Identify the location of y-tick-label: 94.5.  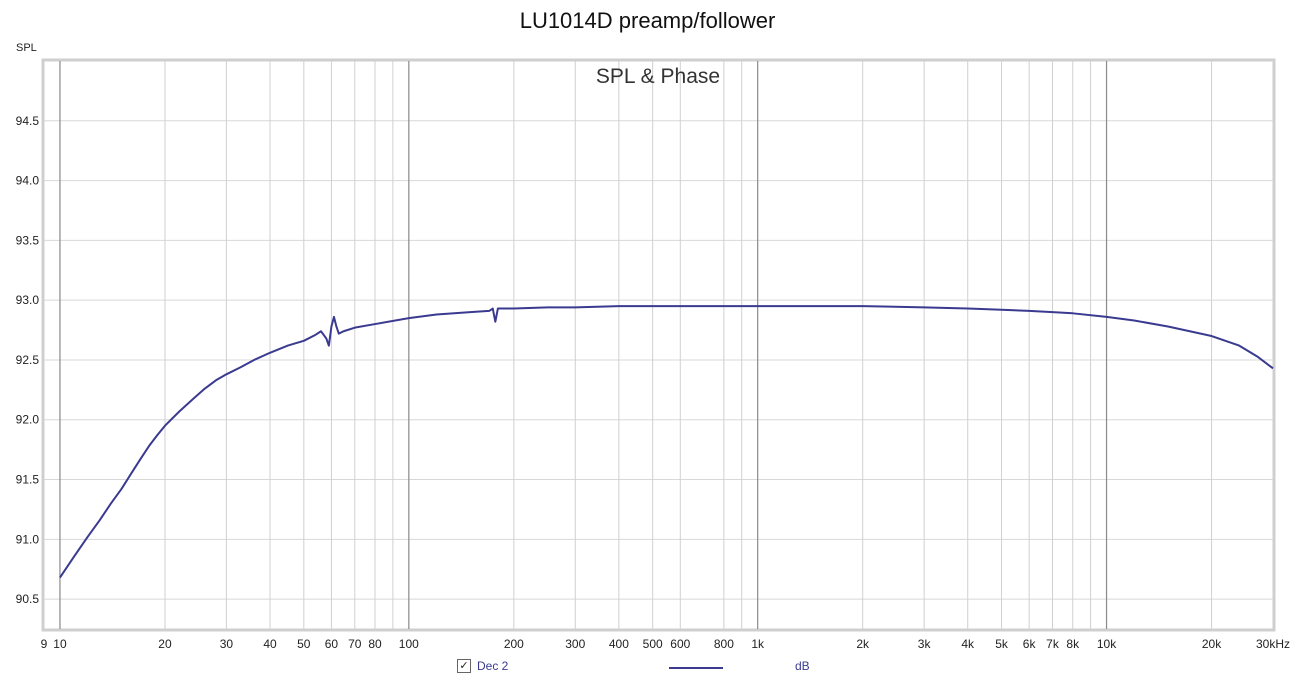
(28, 121).